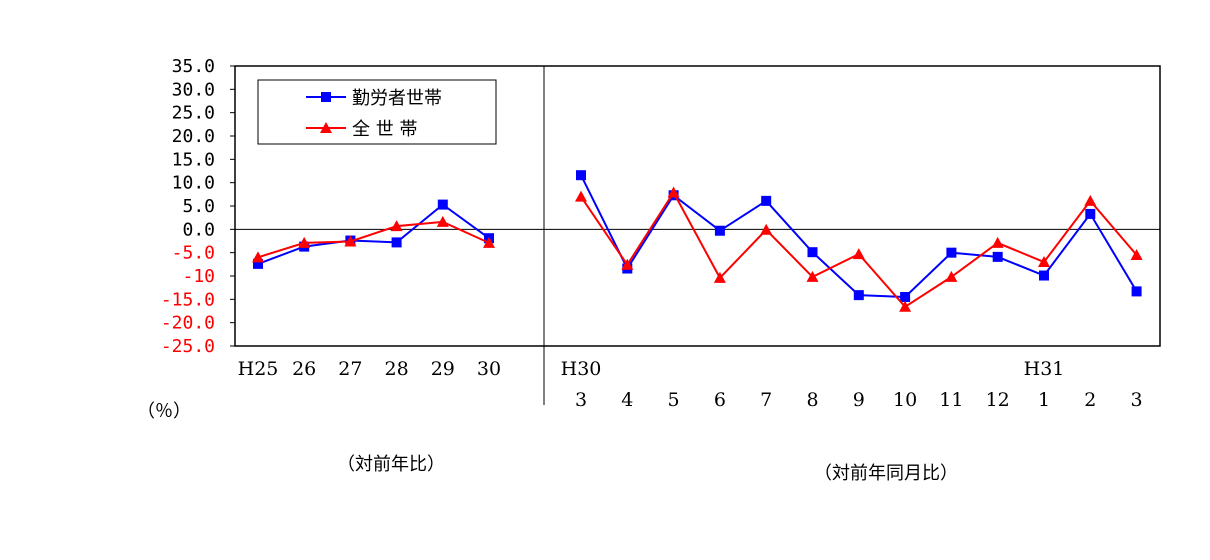 This screenshot has width=1210, height=560. I want to click on annual-caption: （対前年比）, so click(391, 464).